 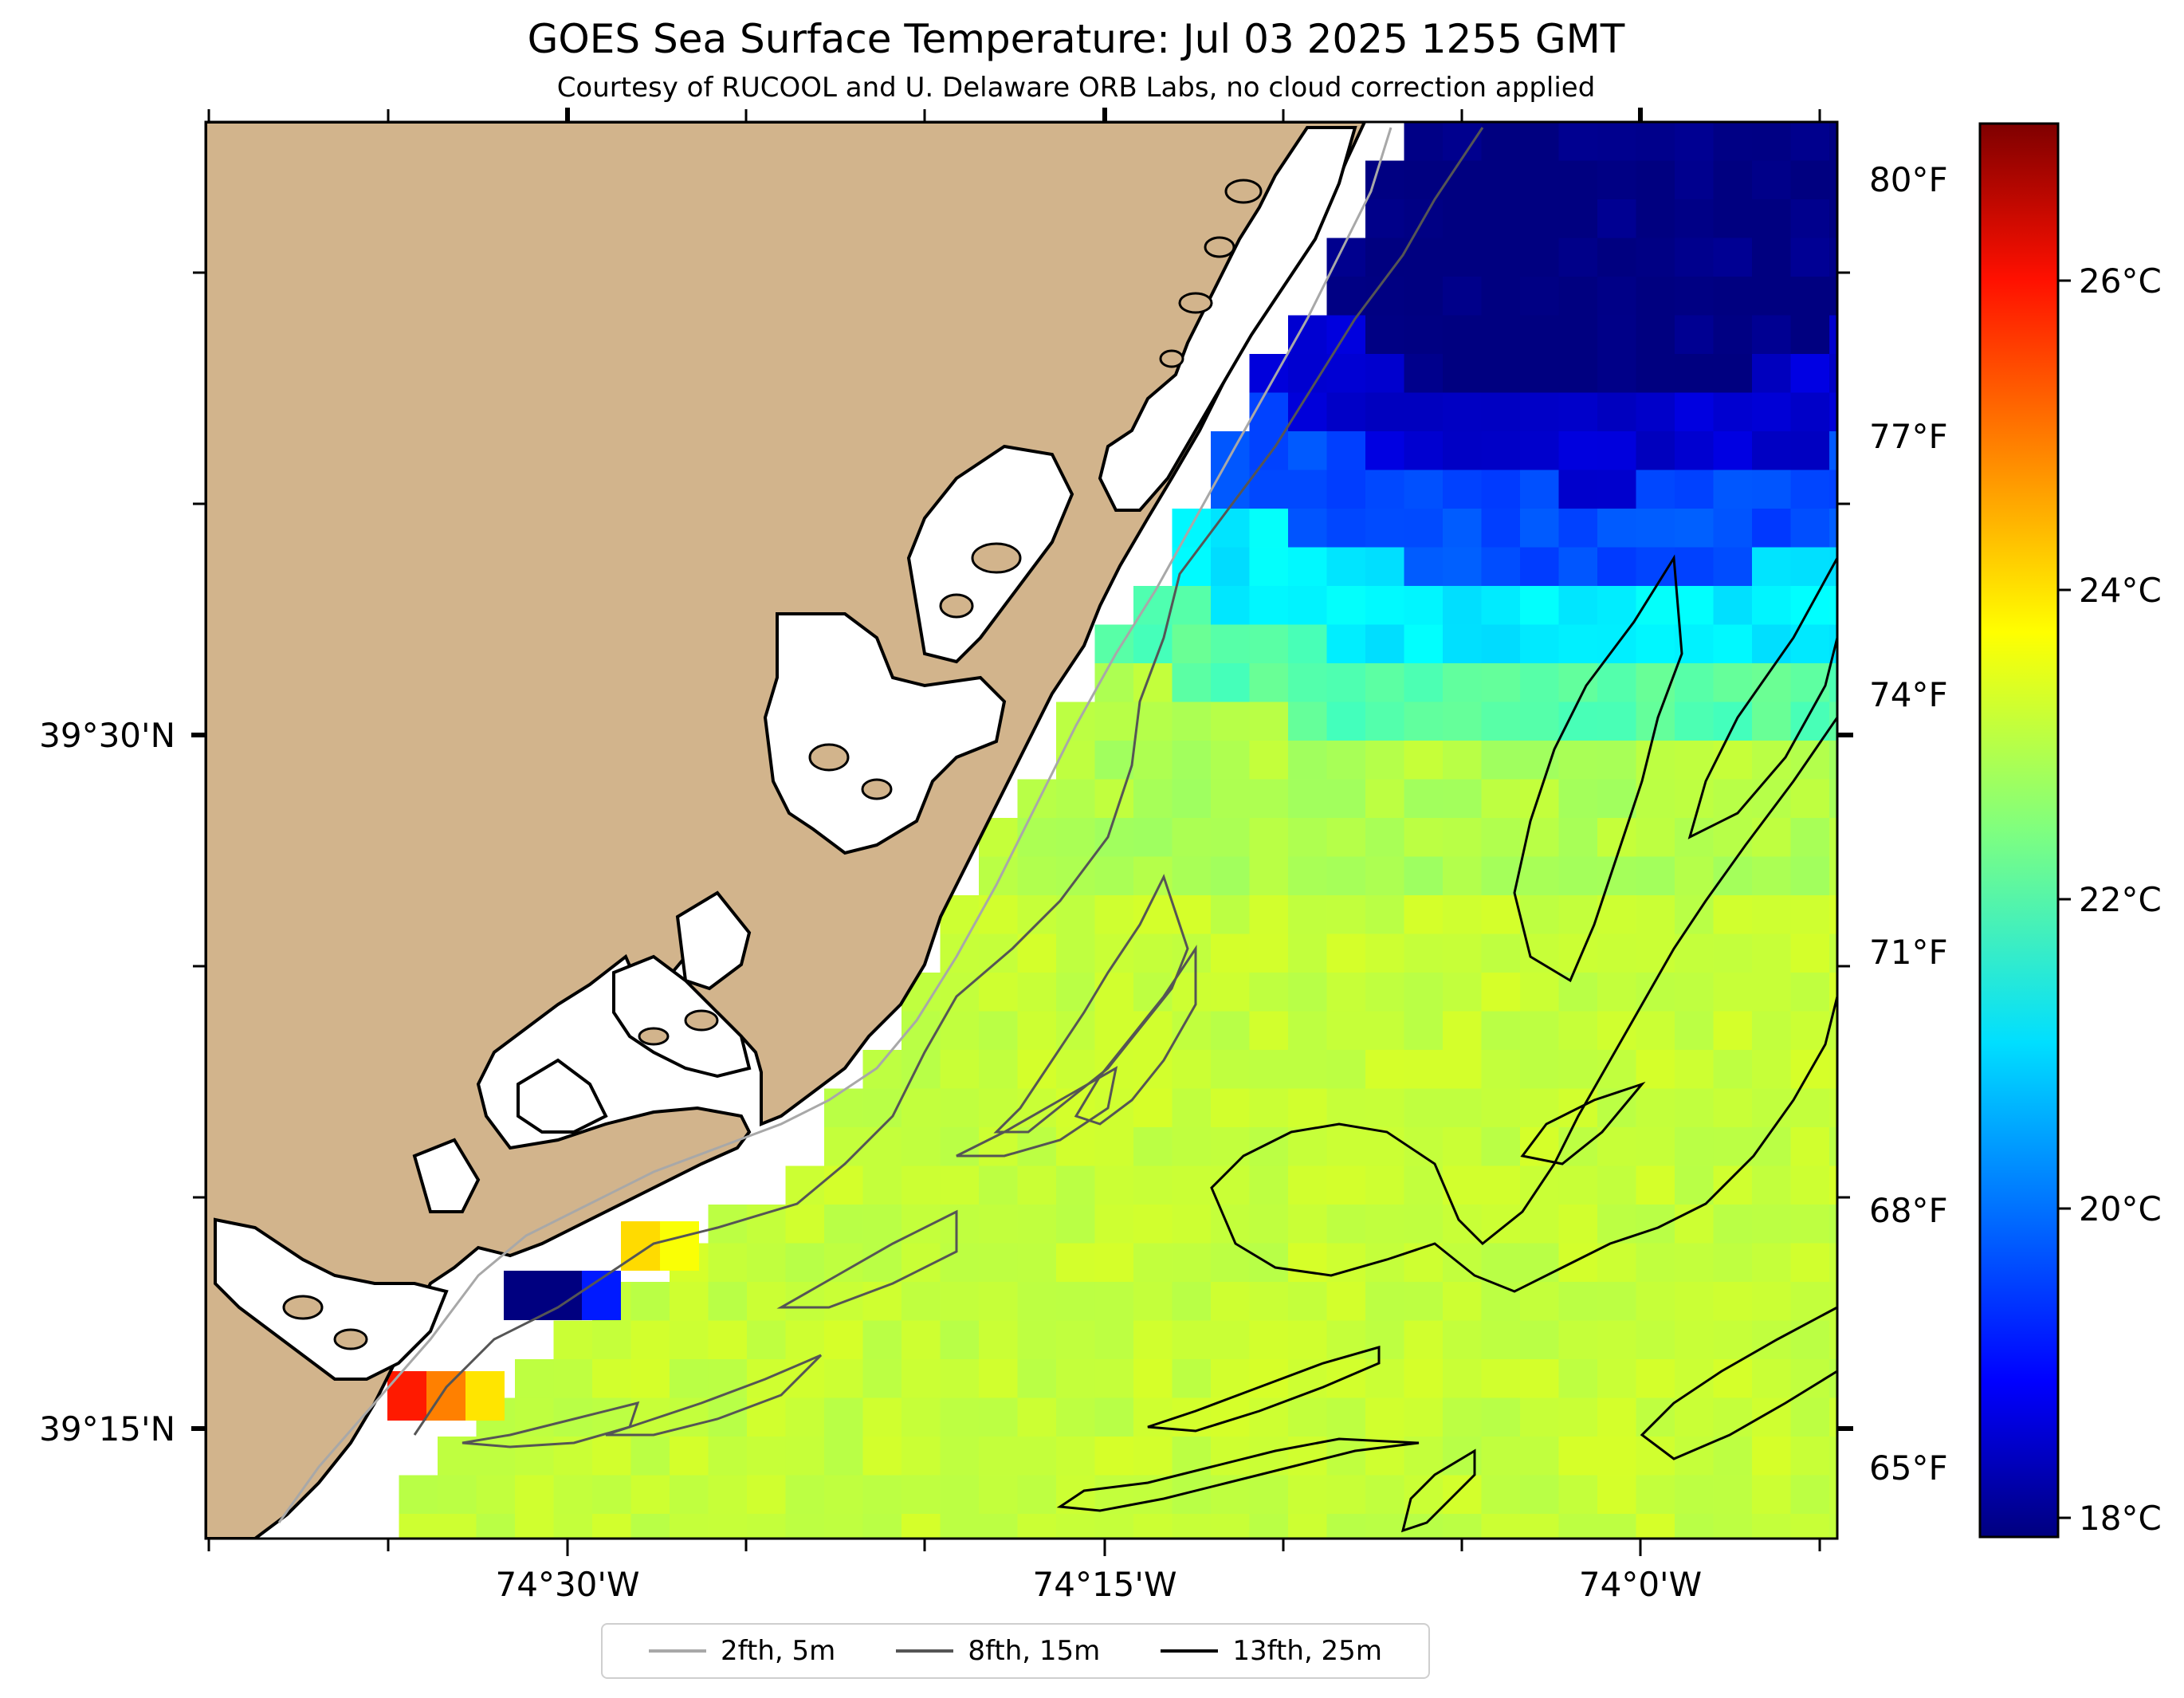 What do you see at coordinates (1015, 1651) in the screenshot?
I see `contour-legend: 2fth, 5m 8fth, 15m 13fth, 25m` at bounding box center [1015, 1651].